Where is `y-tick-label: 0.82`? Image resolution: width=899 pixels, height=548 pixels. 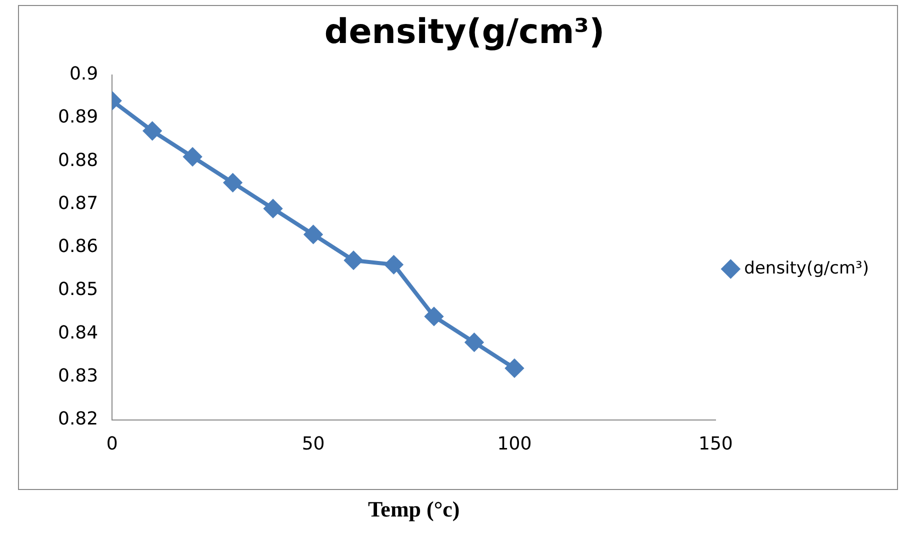
y-tick-label: 0.82 is located at coordinates (78, 419).